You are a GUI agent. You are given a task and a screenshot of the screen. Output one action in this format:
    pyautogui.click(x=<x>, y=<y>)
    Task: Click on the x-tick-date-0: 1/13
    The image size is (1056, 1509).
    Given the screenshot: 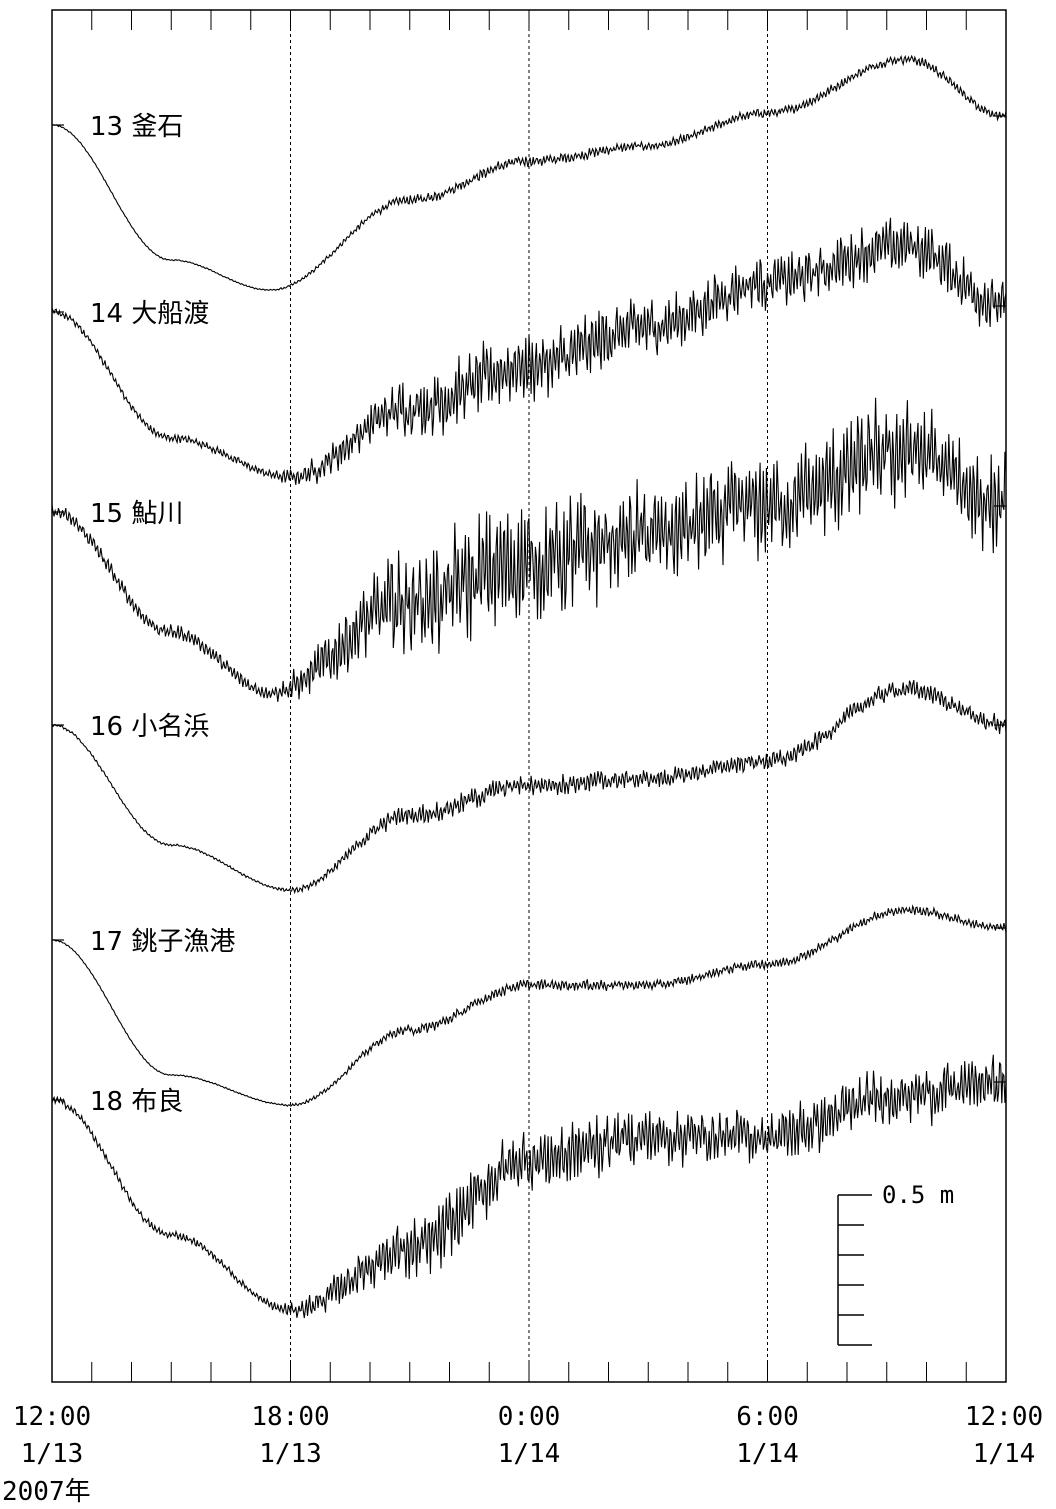 What is the action you would take?
    pyautogui.click(x=52, y=1454)
    